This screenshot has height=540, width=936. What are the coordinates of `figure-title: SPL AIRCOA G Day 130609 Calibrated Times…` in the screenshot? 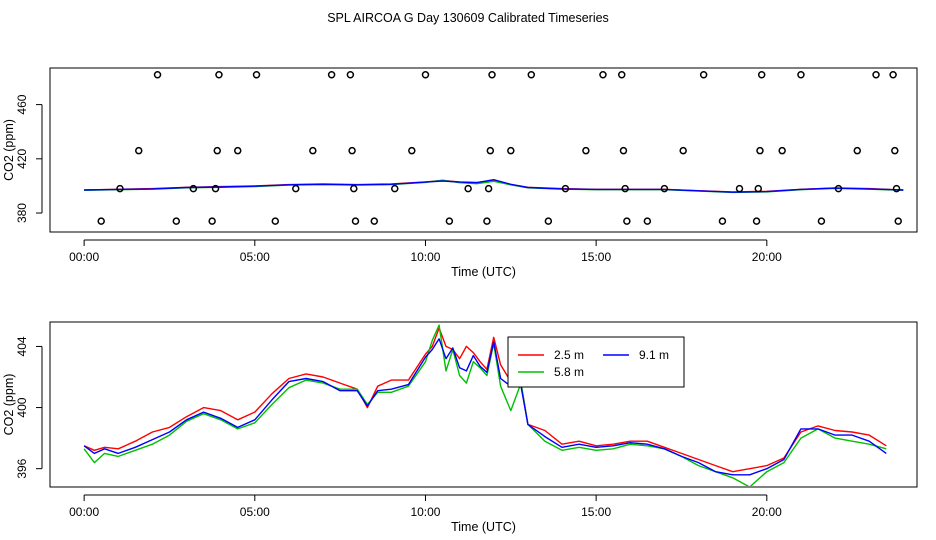 It's located at (468, 18).